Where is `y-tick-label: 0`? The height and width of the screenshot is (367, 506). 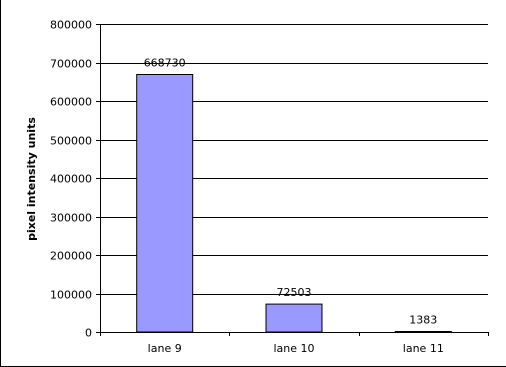
y-tick-label: 0 is located at coordinates (88, 333).